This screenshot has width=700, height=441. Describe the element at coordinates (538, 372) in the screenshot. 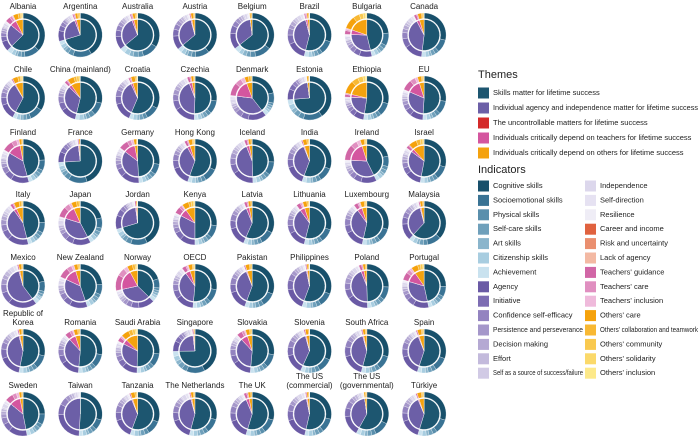

I see `legend-label: Self as a source of success/failure` at that location.